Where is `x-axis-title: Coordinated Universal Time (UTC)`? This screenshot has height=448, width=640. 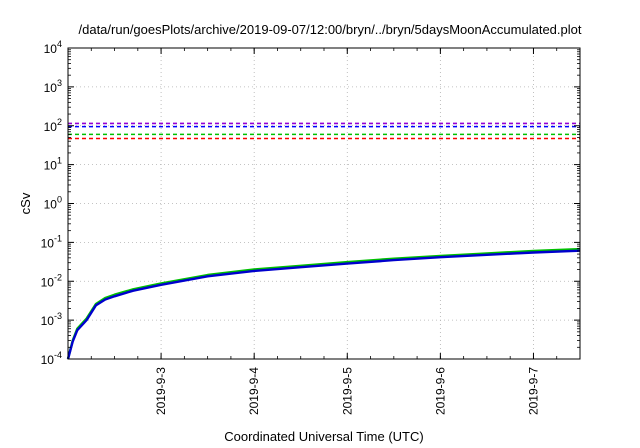 x-axis-title: Coordinated Universal Time (UTC) is located at coordinates (323, 436).